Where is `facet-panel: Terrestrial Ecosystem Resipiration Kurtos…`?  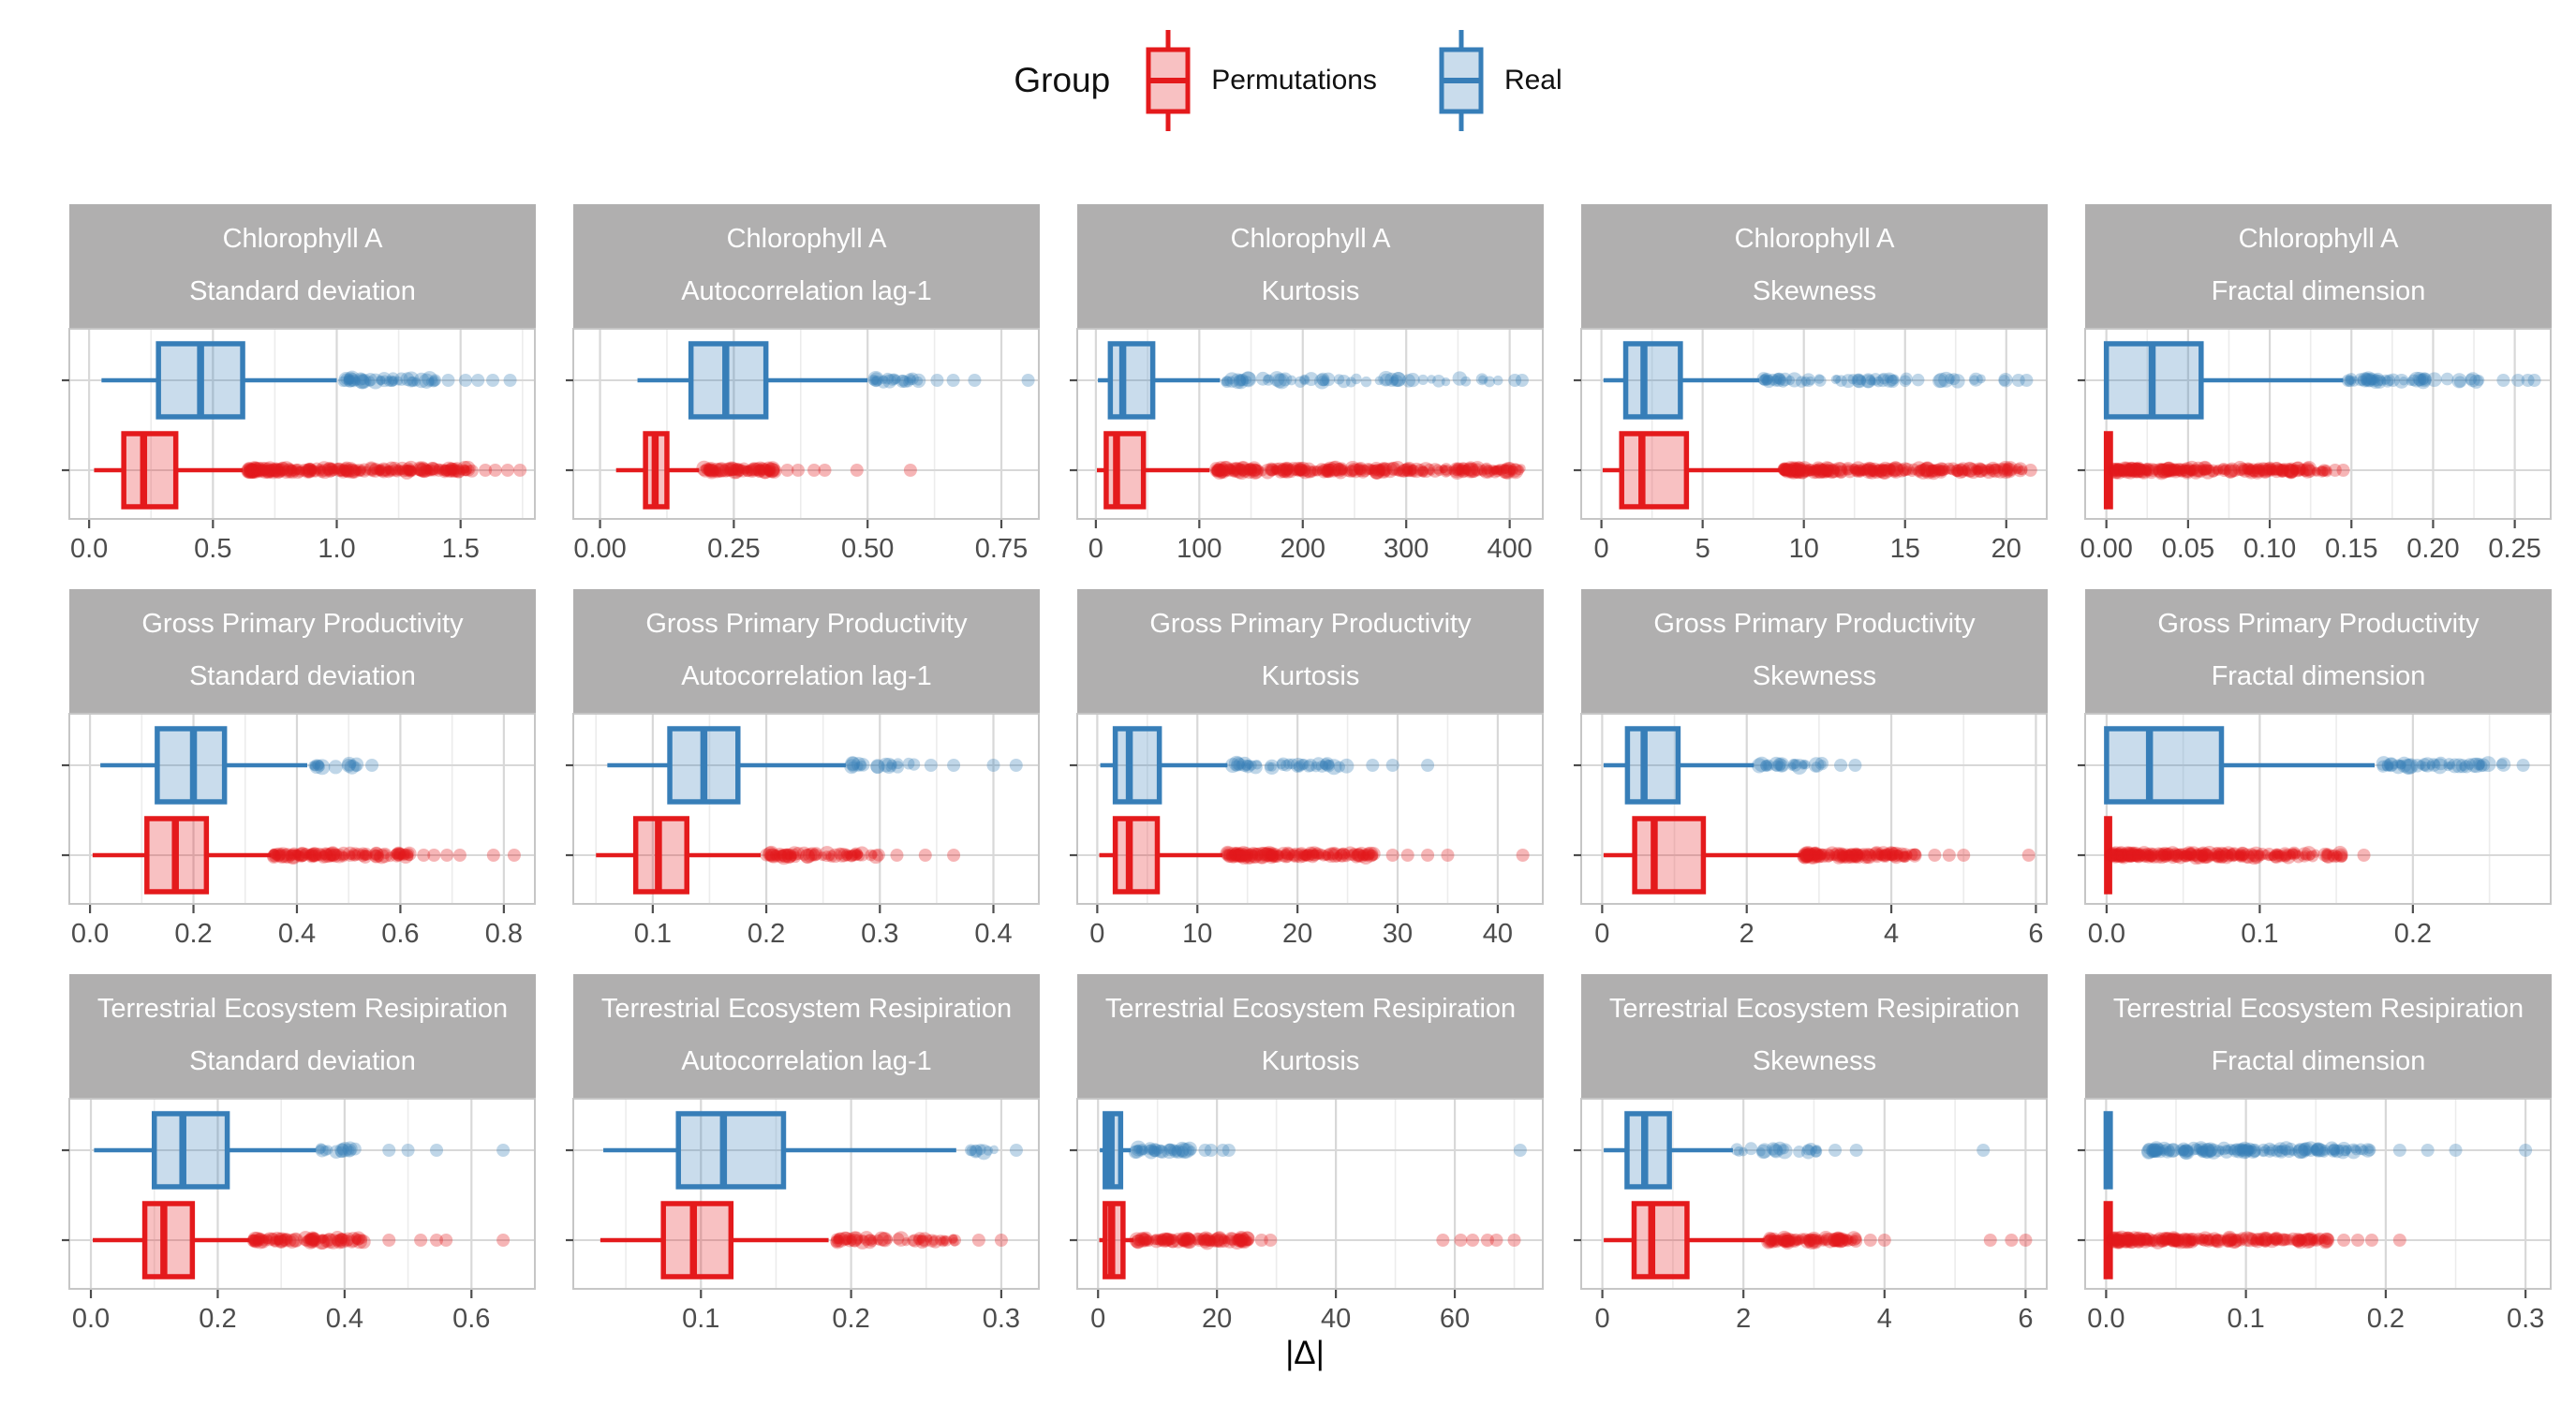 facet-panel: Terrestrial Ecosystem Resipiration Kurtos… is located at coordinates (1305, 1154).